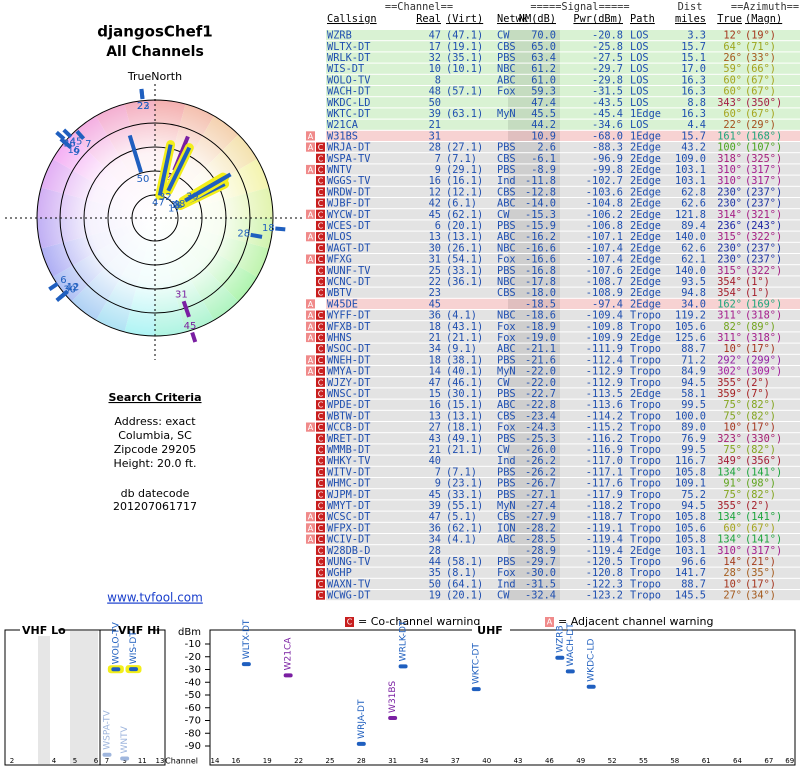 The height and width of the screenshot is (768, 800). What do you see at coordinates (464, 327) in the screenshot?
I see `cell-virt: (43.1)` at bounding box center [464, 327].